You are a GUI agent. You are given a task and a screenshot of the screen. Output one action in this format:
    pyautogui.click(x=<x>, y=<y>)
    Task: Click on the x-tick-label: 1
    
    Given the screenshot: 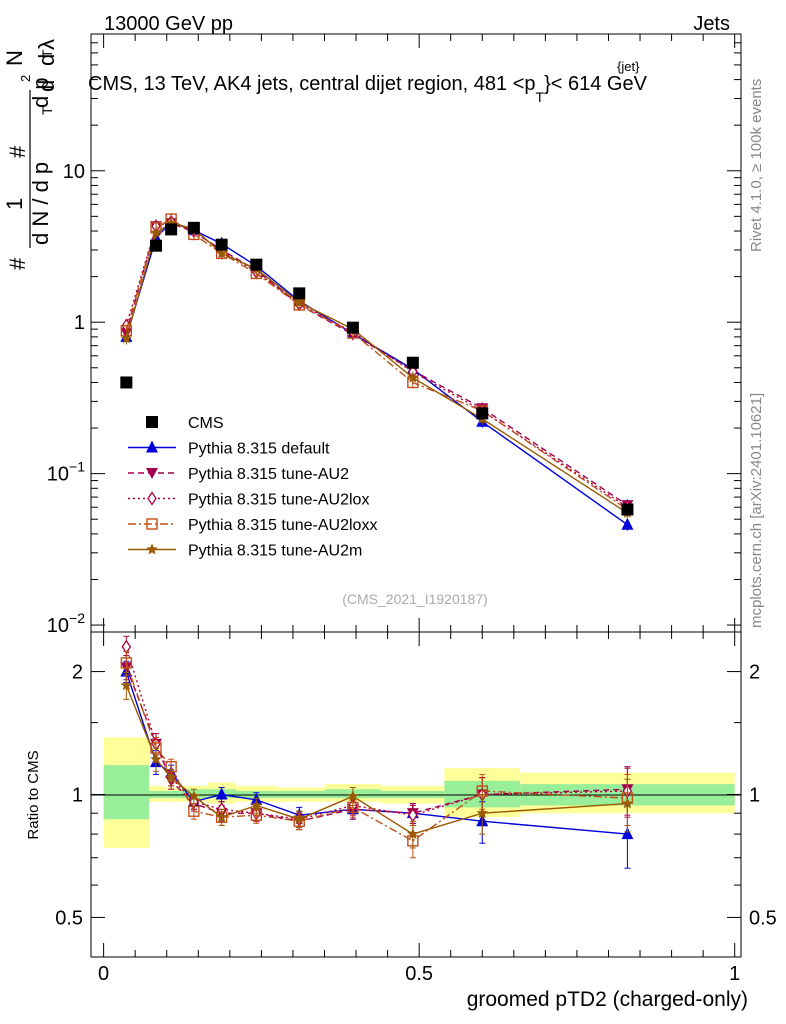 What is the action you would take?
    pyautogui.click(x=734, y=974)
    